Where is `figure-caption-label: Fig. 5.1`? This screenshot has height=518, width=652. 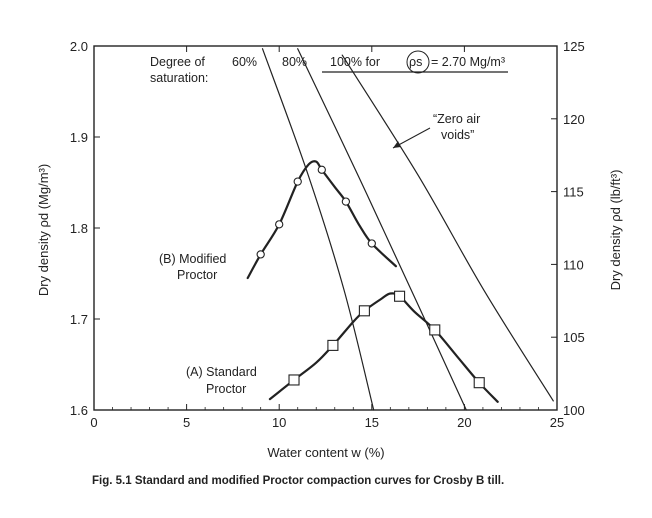 figure-caption-label: Fig. 5.1 is located at coordinates (112, 481).